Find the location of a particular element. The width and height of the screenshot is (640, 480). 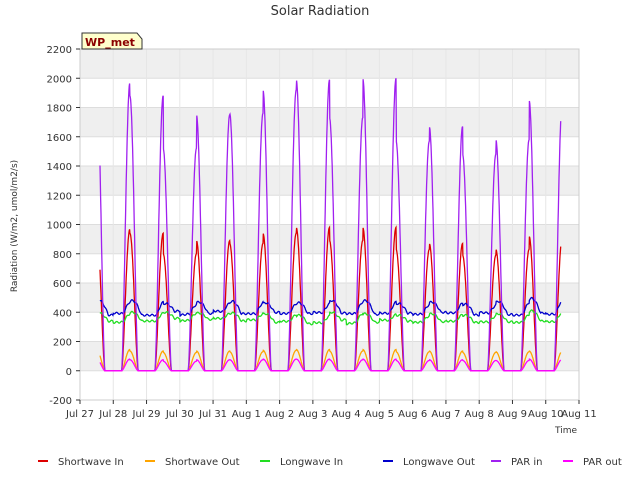

legend-label-shortwave-in: Shortwave In is located at coordinates (91, 462).